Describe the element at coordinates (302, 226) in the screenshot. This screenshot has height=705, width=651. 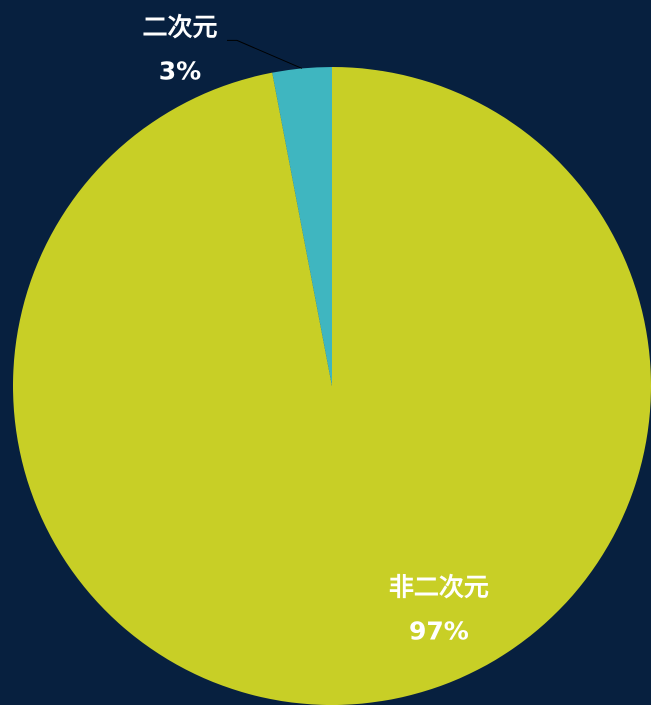
I see `pie-slice` at that location.